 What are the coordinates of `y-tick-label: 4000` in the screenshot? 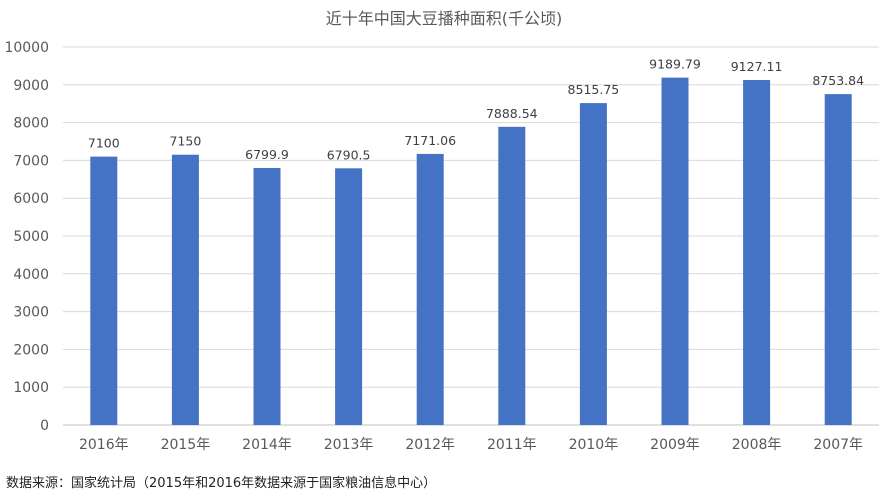 It's located at (31, 275).